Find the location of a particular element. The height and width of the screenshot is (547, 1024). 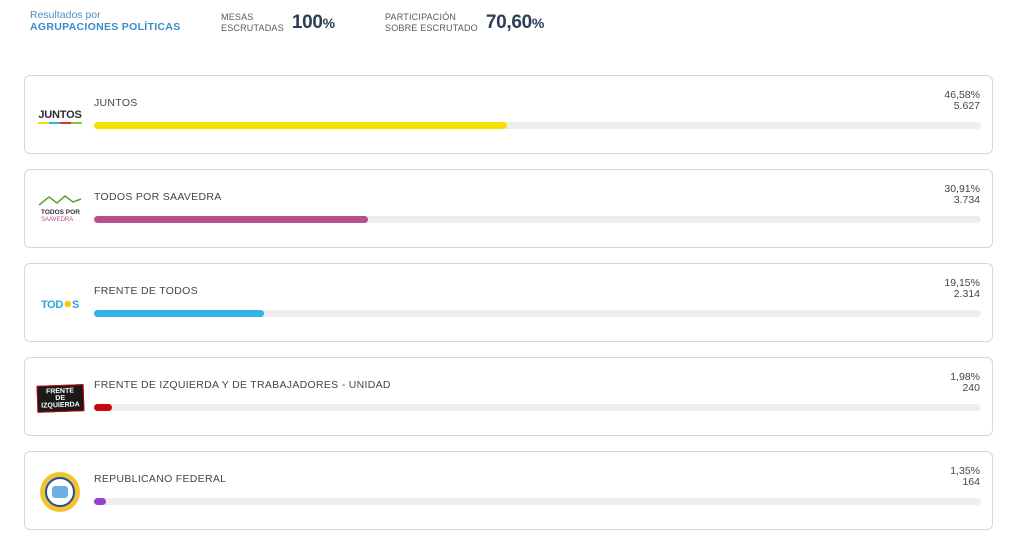

mesas-value-unit: % is located at coordinates (328, 23).